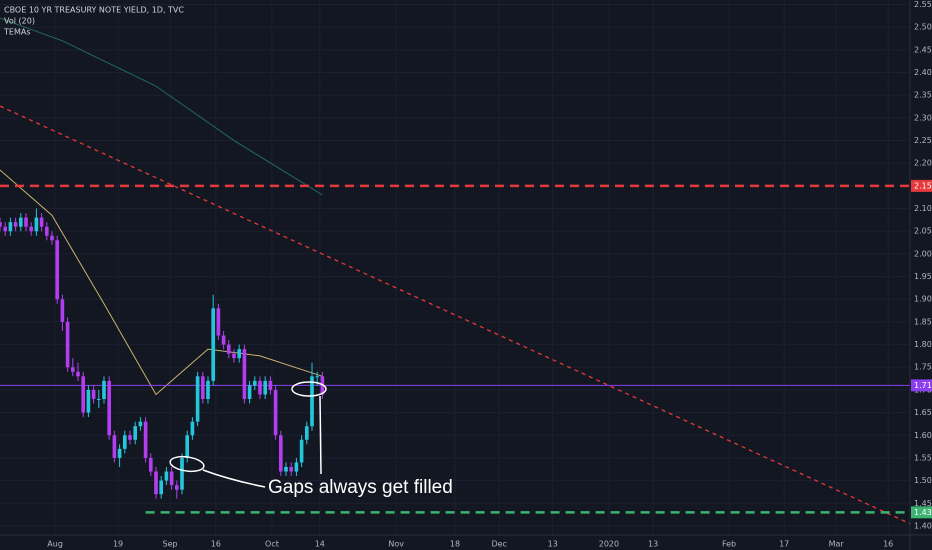 This screenshot has width=932, height=550. What do you see at coordinates (923, 276) in the screenshot?
I see `y-tick-label: 1.95` at bounding box center [923, 276].